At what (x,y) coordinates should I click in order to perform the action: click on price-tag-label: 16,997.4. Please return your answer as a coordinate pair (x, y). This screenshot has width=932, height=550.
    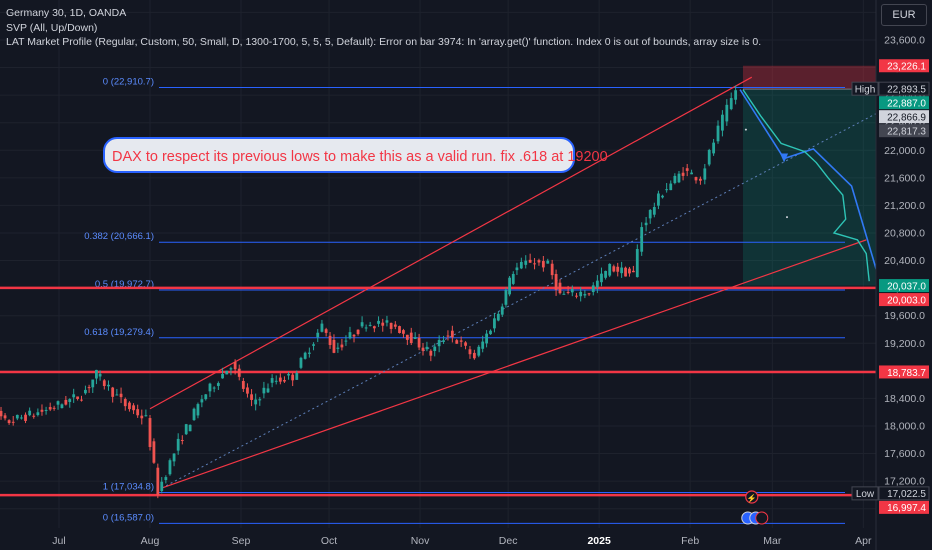
    Looking at the image, I should click on (906, 508).